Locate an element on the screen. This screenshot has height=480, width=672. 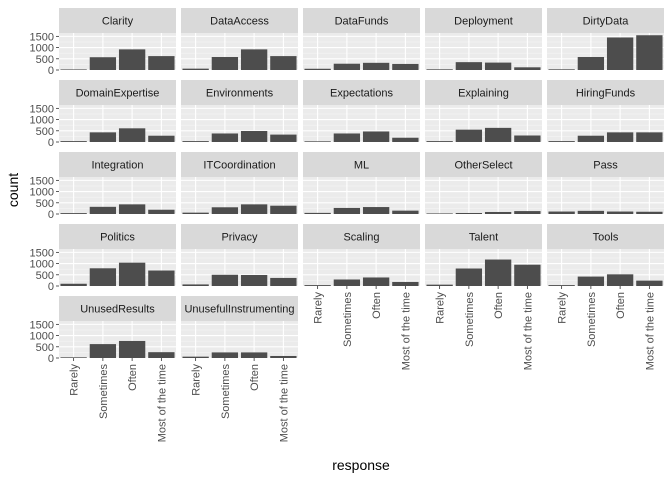
facet-strip-label: Environments is located at coordinates (240, 94).